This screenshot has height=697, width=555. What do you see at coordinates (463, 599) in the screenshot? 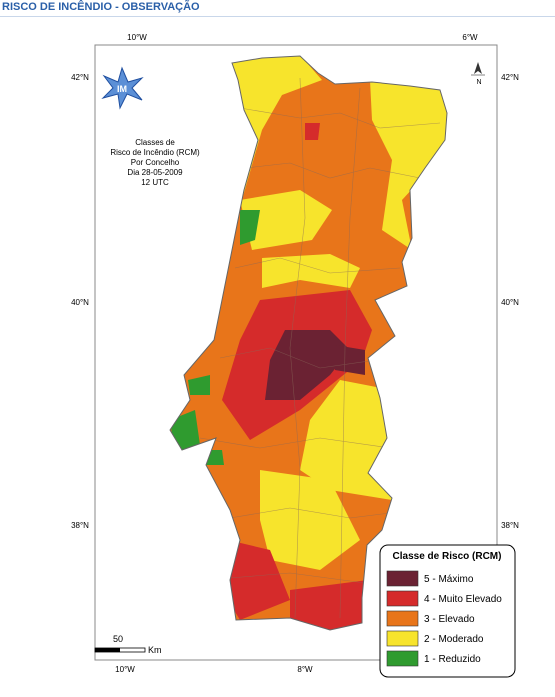
I see `legend-label: 4 - Muito Elevado` at bounding box center [463, 599].